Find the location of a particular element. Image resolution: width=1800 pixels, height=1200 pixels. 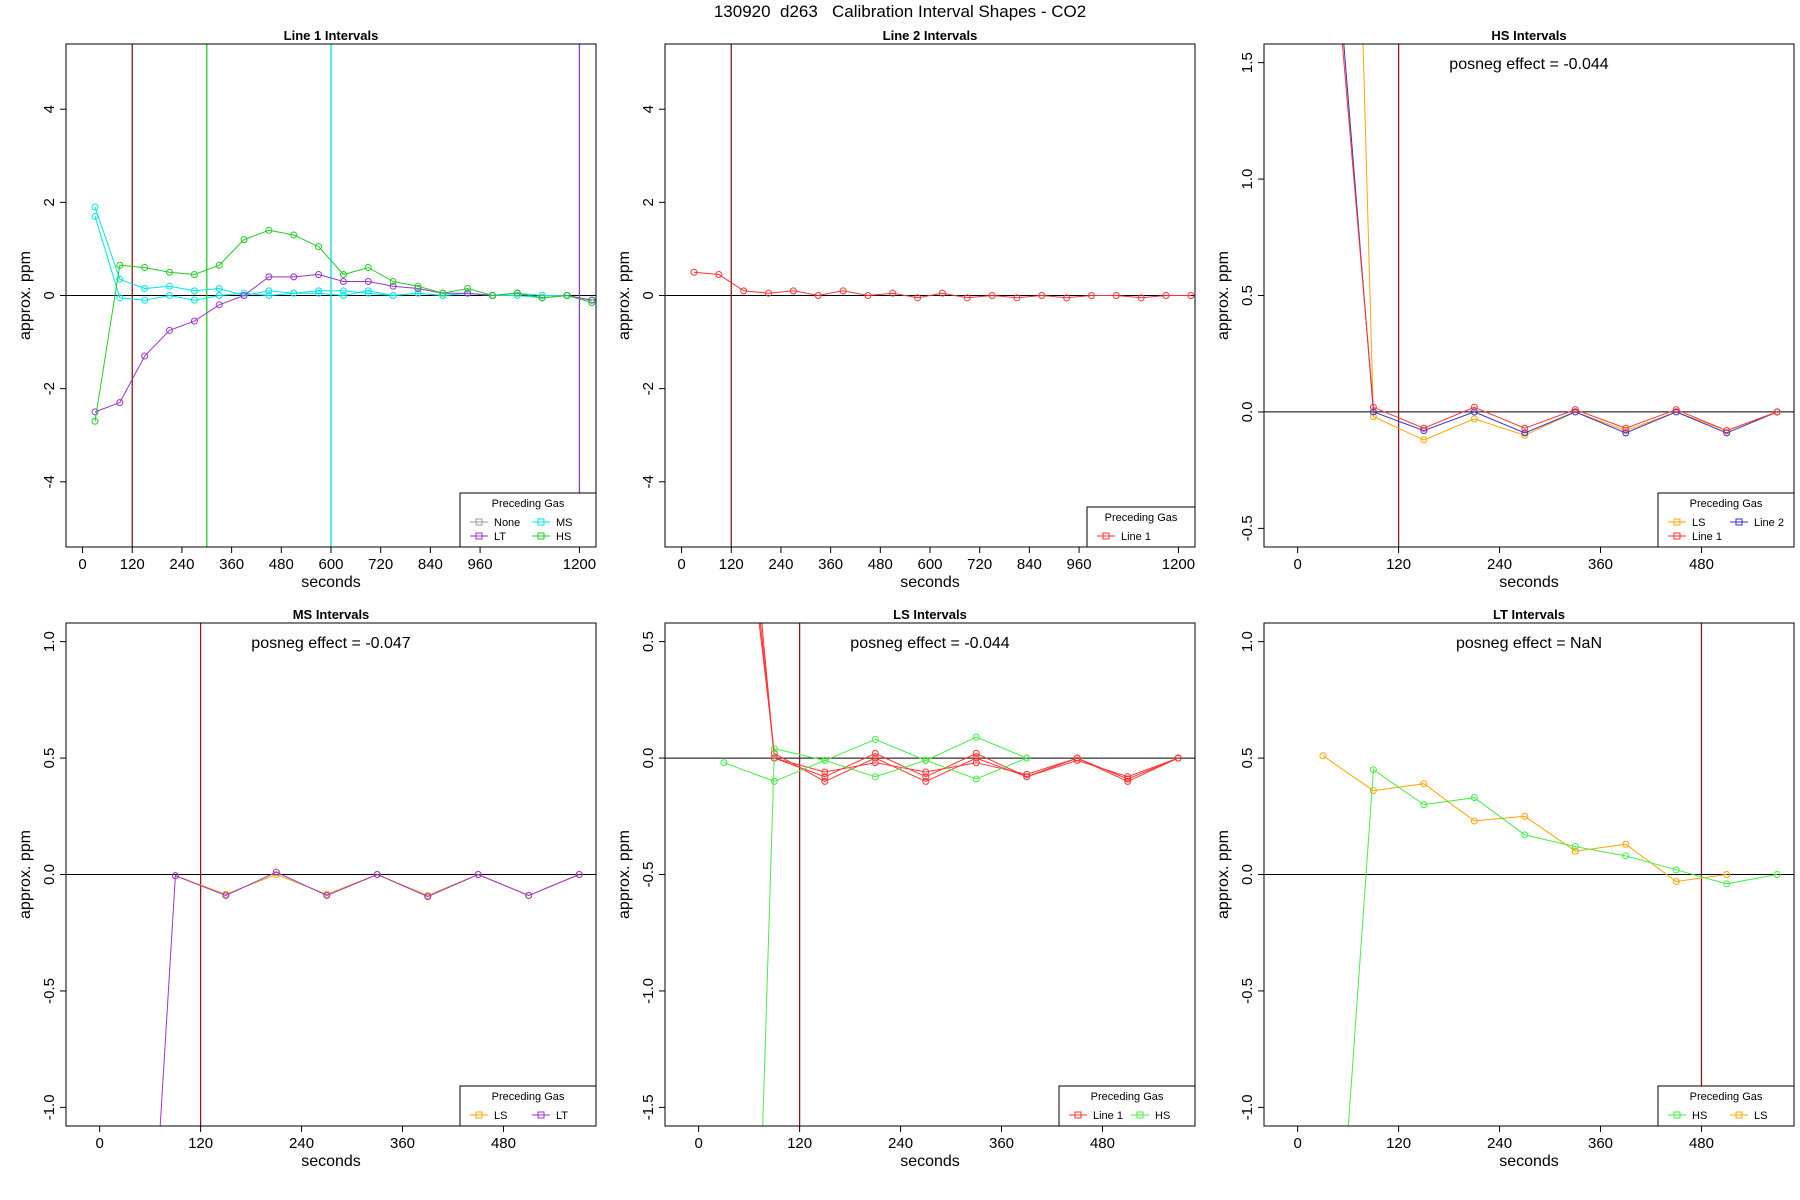

posneg-annotation: posneg effect = NaN is located at coordinates (1529, 643).